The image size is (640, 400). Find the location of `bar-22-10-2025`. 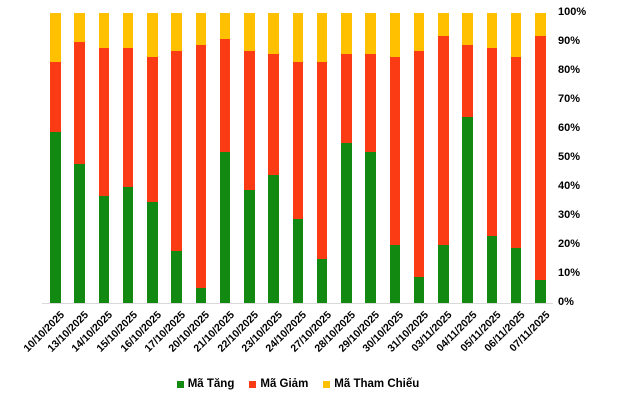

bar-22-10-2025 is located at coordinates (249, 158).